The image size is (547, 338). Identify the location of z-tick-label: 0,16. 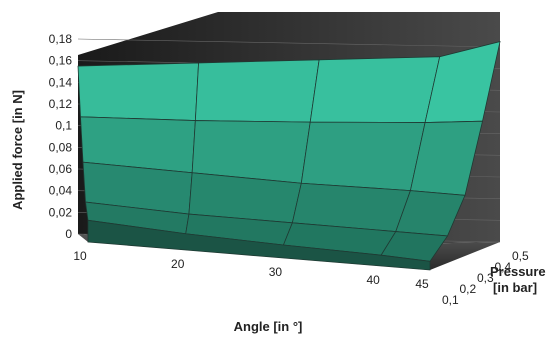
(61, 61).